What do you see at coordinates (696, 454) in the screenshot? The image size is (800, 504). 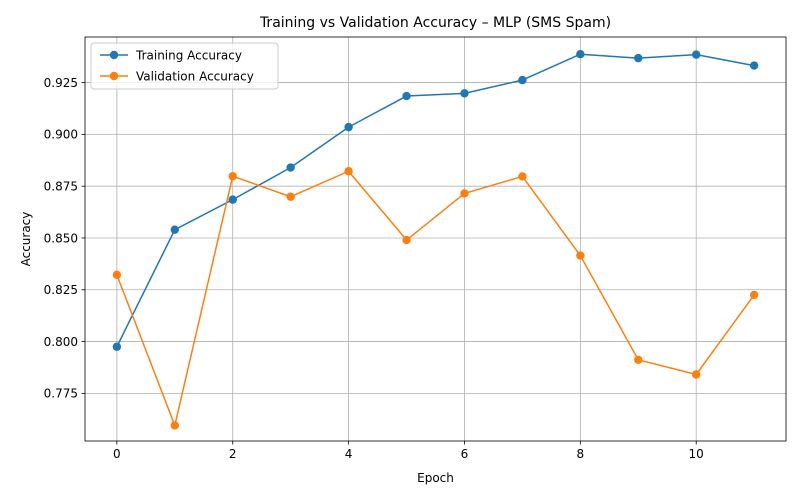 I see `x-tick-label: 10` at bounding box center [696, 454].